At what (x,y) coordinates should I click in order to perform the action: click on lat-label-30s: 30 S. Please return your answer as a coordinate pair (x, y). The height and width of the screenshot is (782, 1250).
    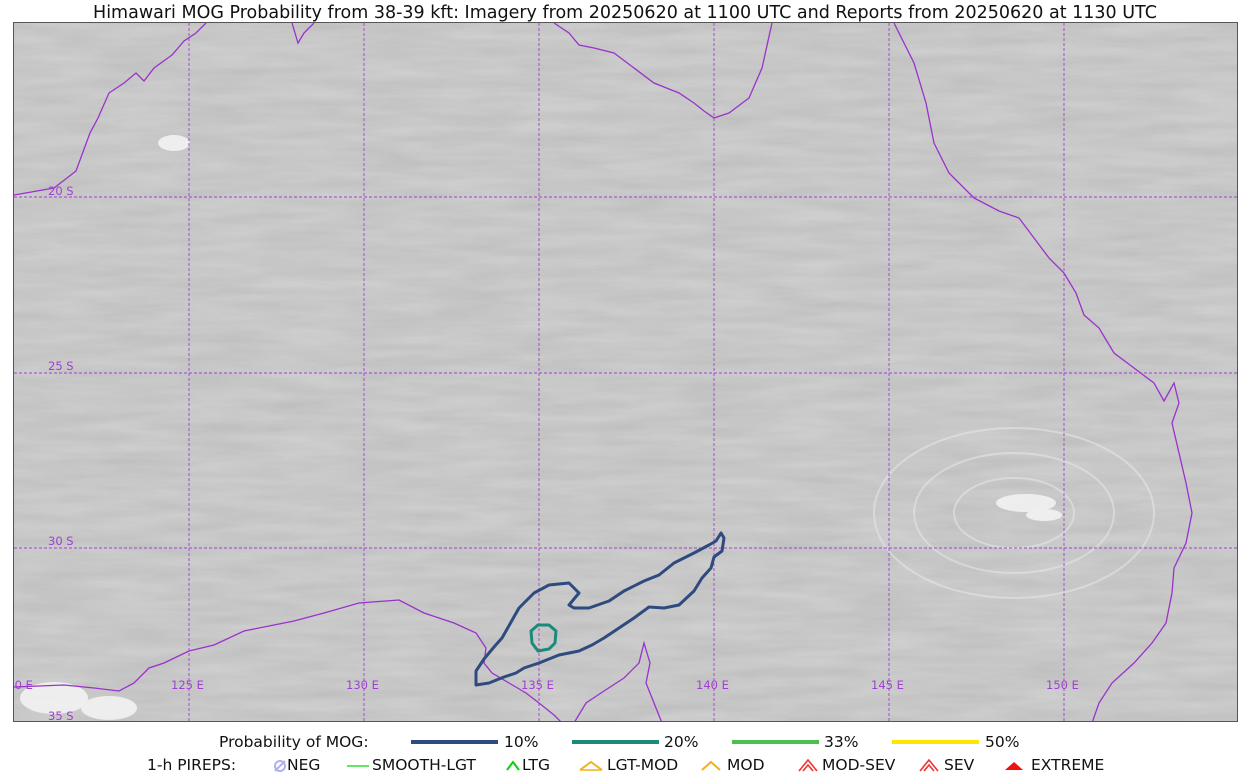
    Looking at the image, I should click on (61, 541).